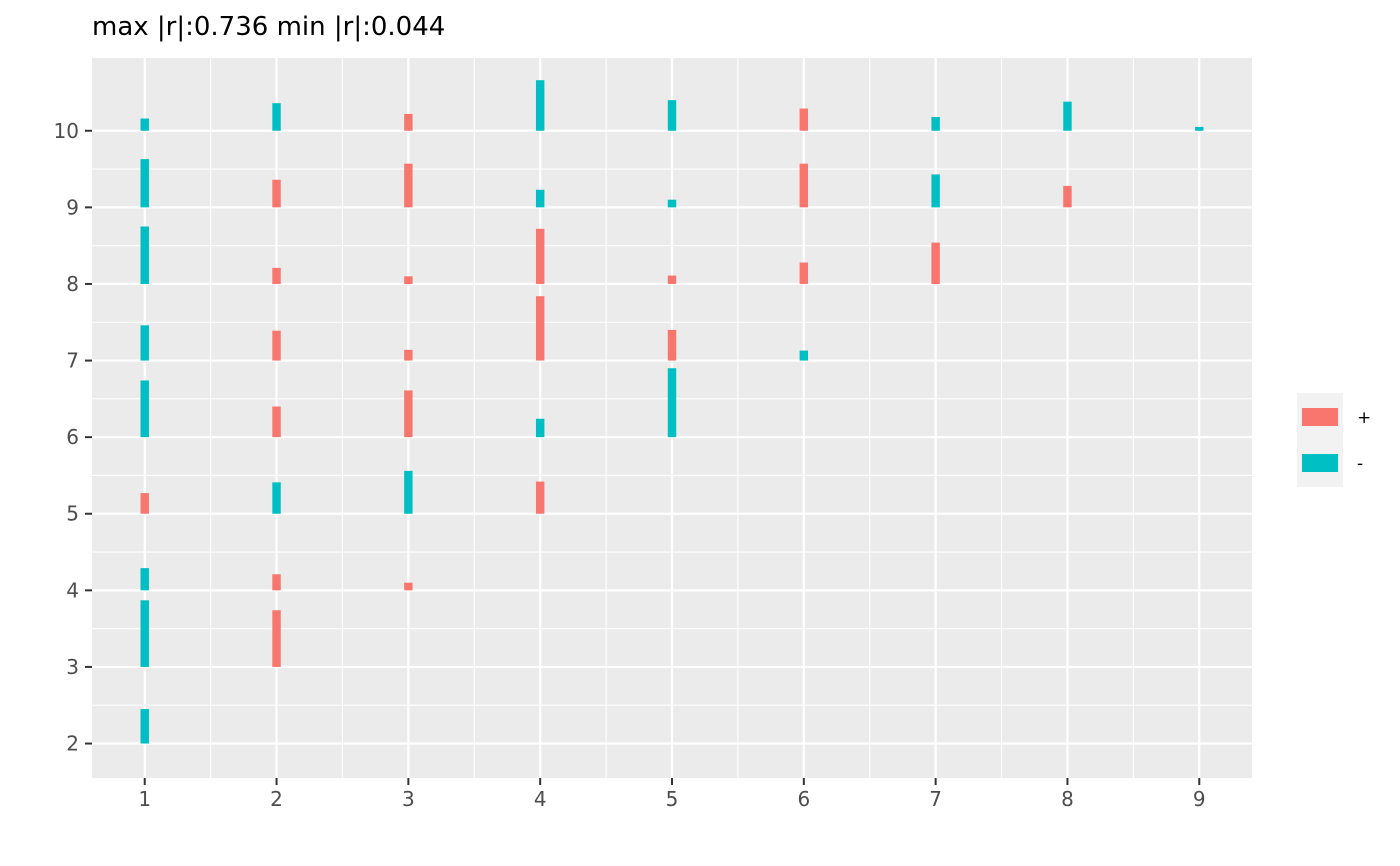  Describe the element at coordinates (72, 284) in the screenshot. I see `y-tick-label: 8` at that location.